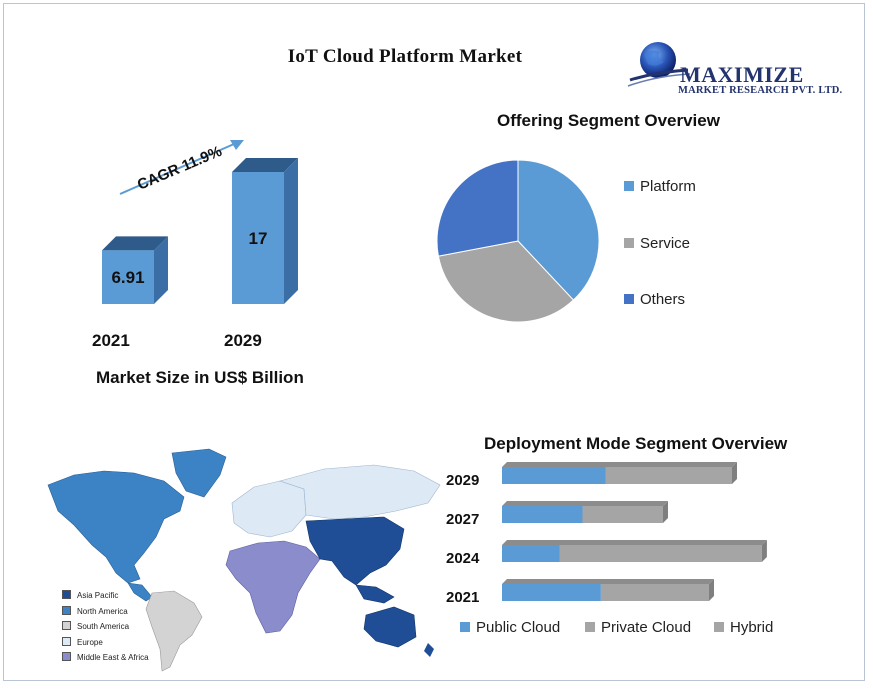 The width and height of the screenshot is (873, 689). Describe the element at coordinates (429, 650) in the screenshot. I see `map-new-zealand` at that location.